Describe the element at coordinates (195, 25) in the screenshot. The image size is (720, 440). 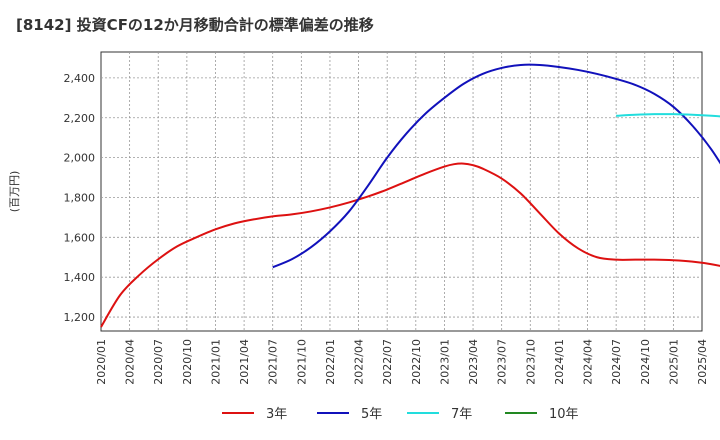
I see `chart-title: [8142] 投資CFの12か月移動合計の標準偏差の推移` at that location.